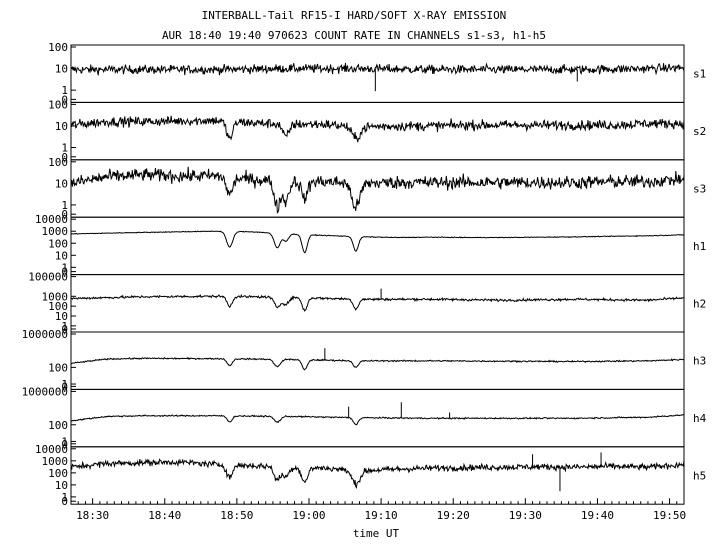  What do you see at coordinates (699, 303) in the screenshot?
I see `channel-label-h2: h2` at bounding box center [699, 303].